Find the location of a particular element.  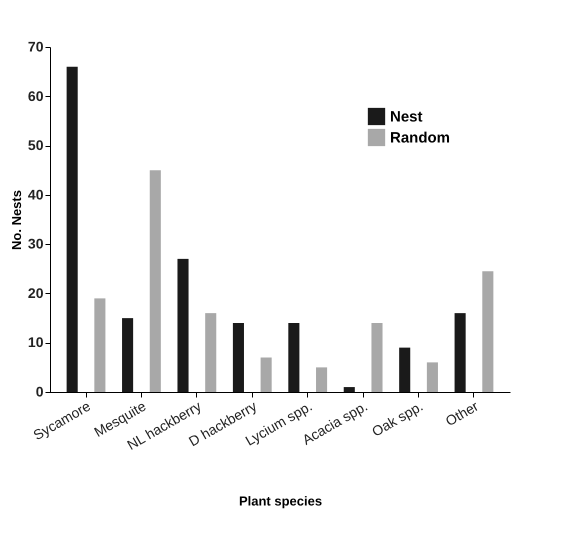

x-tick-label: Oak spp. is located at coordinates (397, 419).